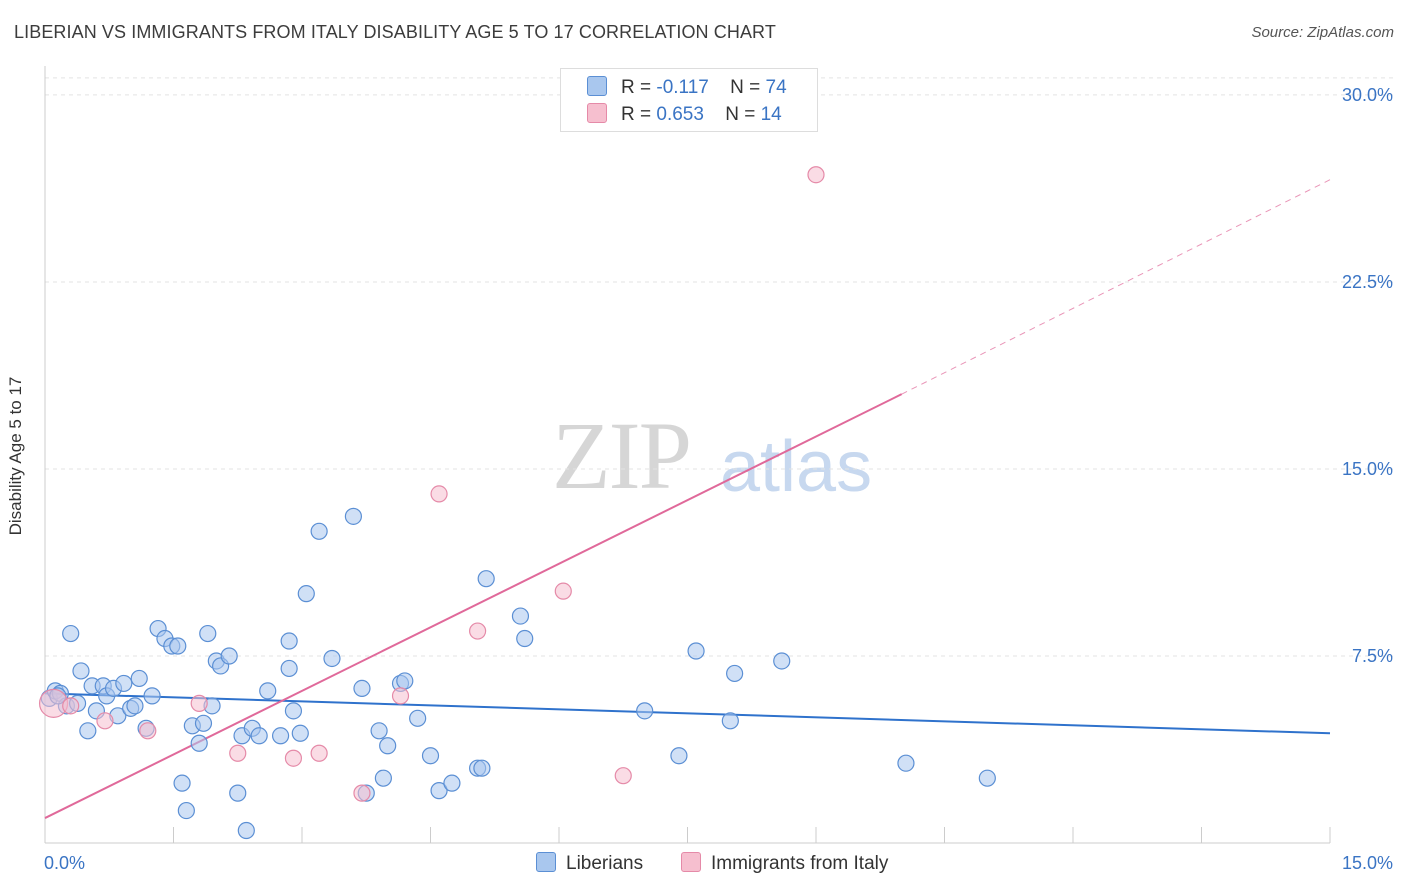 This screenshot has height=892, width=1406. I want to click on bottom-legend-liberians: Liberians, so click(589, 863).